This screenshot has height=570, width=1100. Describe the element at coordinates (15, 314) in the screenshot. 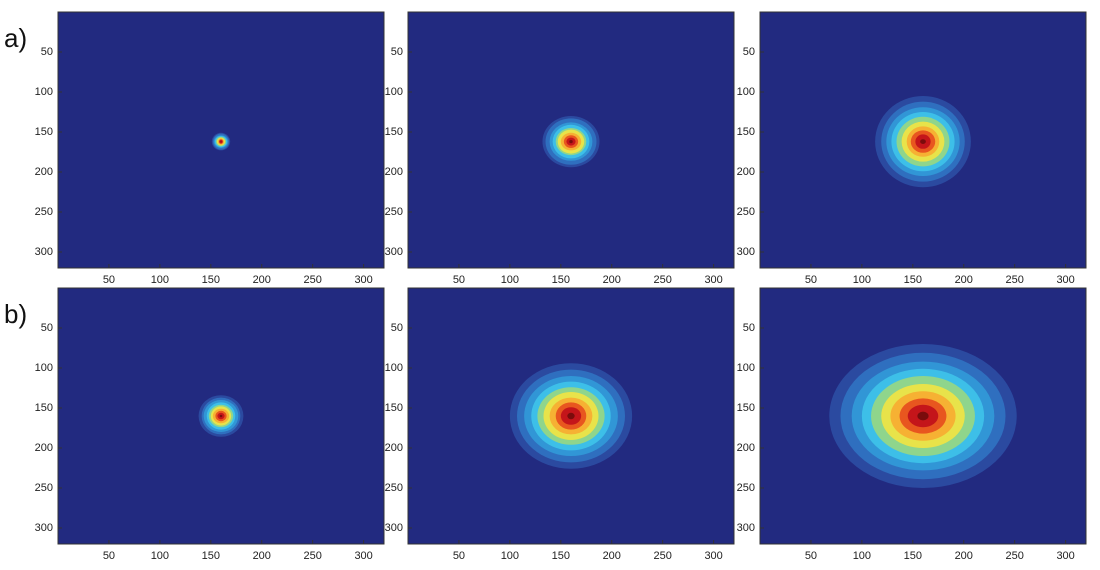

I see `row-label: b)` at that location.